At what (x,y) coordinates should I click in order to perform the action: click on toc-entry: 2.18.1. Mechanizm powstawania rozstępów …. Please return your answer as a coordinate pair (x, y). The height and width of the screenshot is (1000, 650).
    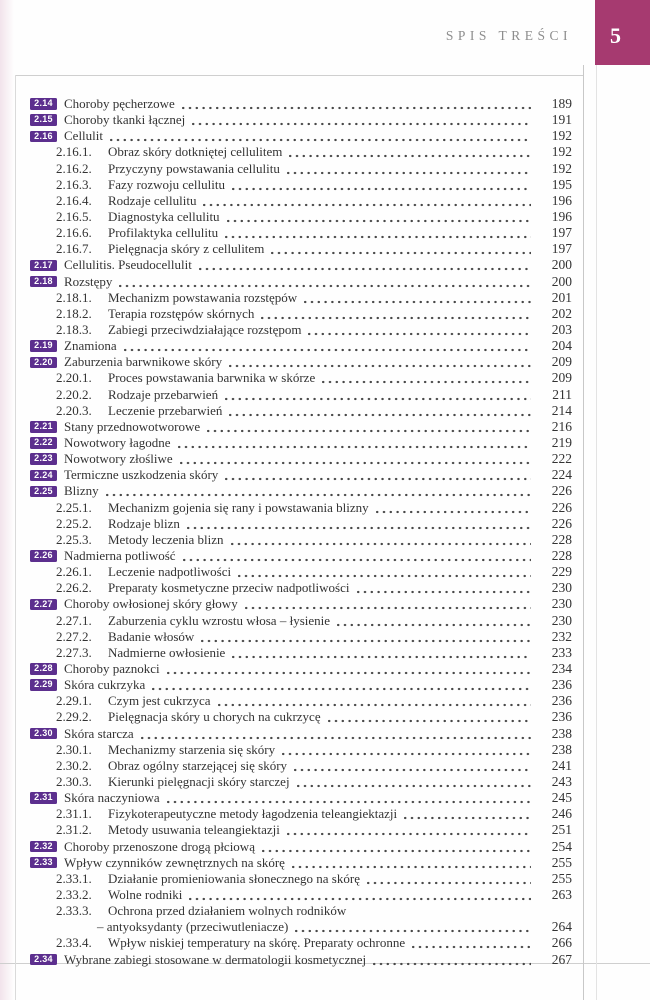
    Looking at the image, I should click on (301, 298).